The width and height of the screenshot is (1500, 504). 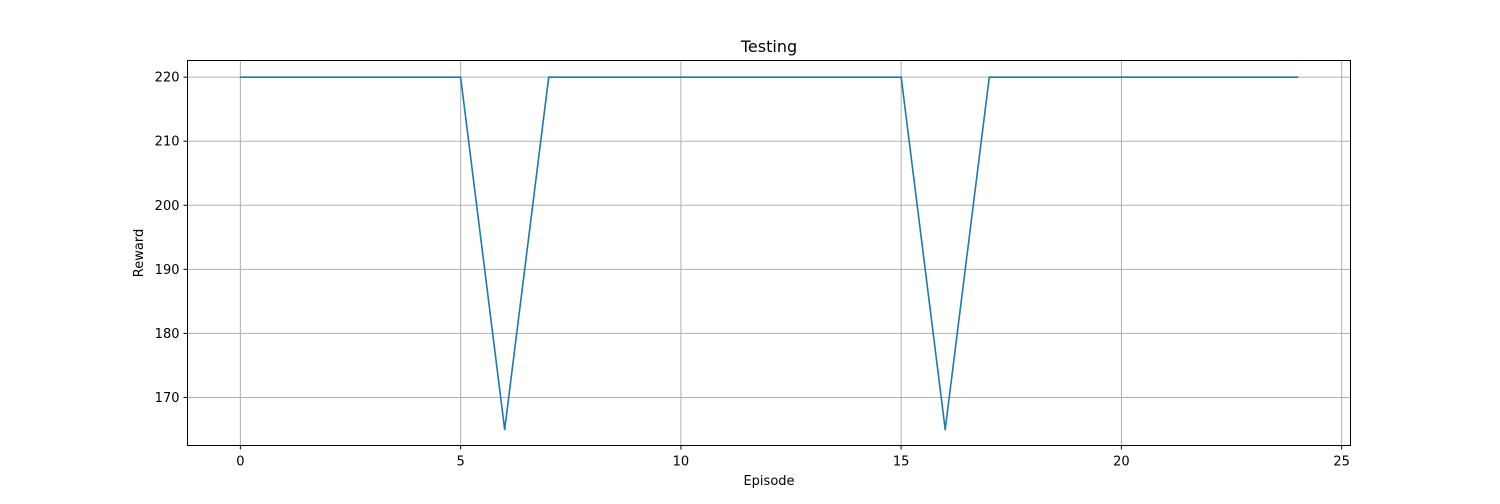 What do you see at coordinates (167, 334) in the screenshot?
I see `y-tick-label: 180` at bounding box center [167, 334].